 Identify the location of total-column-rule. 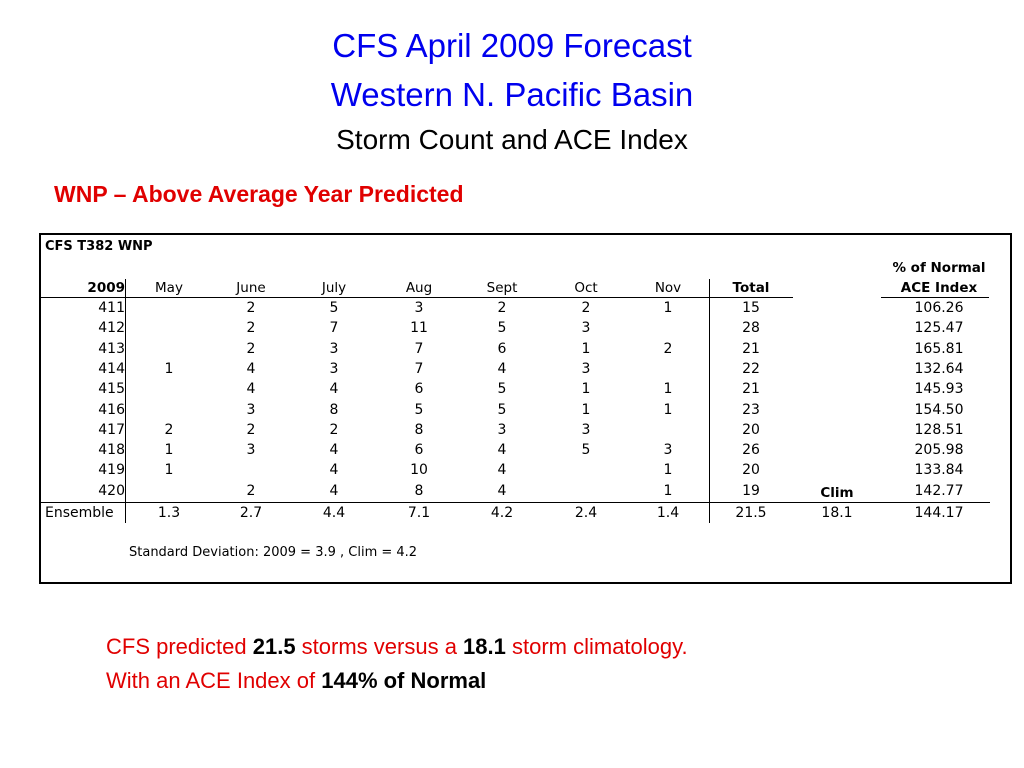
(709, 401).